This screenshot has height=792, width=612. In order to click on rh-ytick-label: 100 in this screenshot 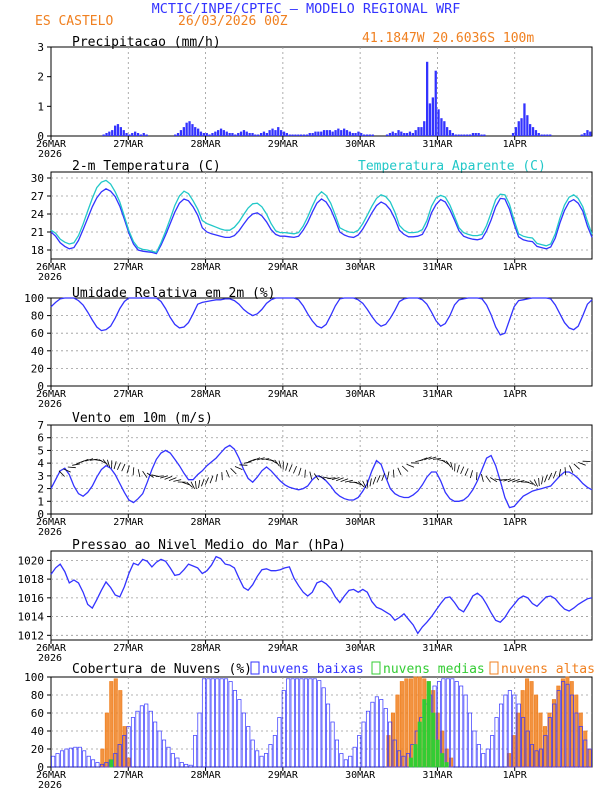, I will do `click(34, 298)`.